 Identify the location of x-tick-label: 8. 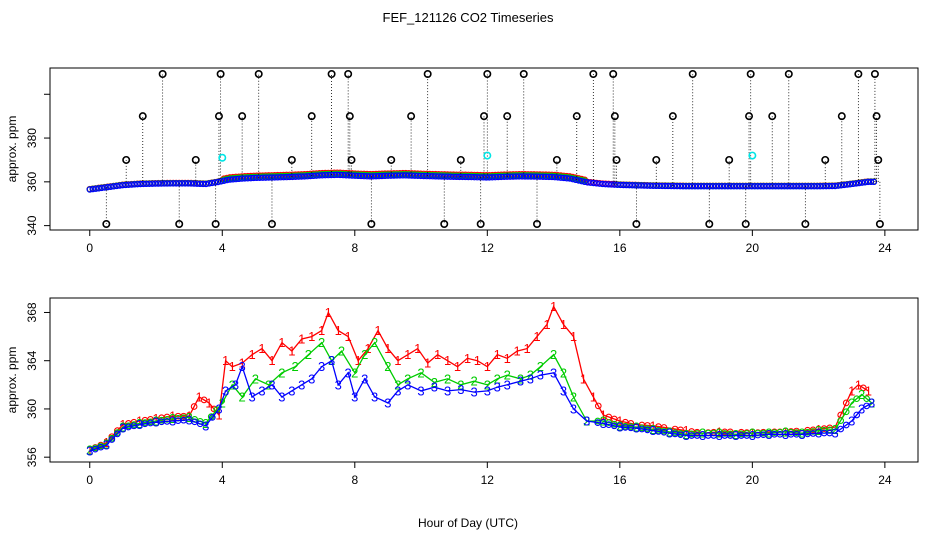
(354, 480).